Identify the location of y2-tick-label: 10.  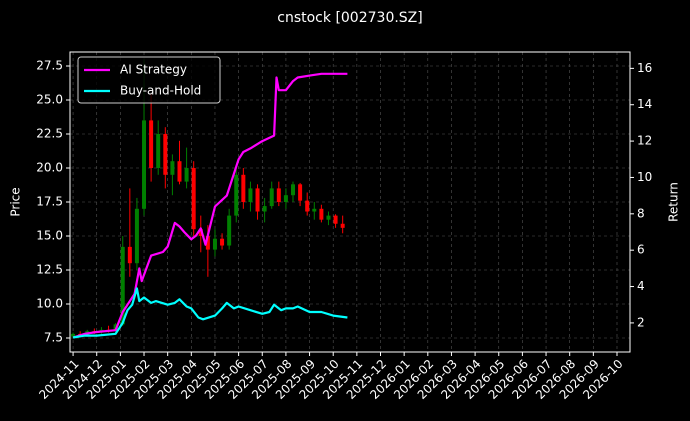
(644, 177).